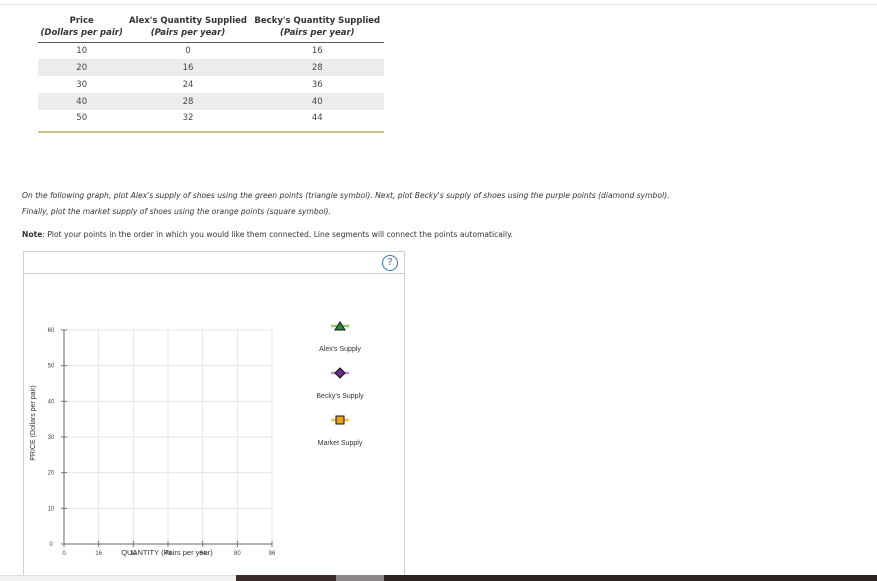 This screenshot has height=581, width=877. What do you see at coordinates (340, 349) in the screenshot?
I see `legend-label: Alex's Supply` at bounding box center [340, 349].